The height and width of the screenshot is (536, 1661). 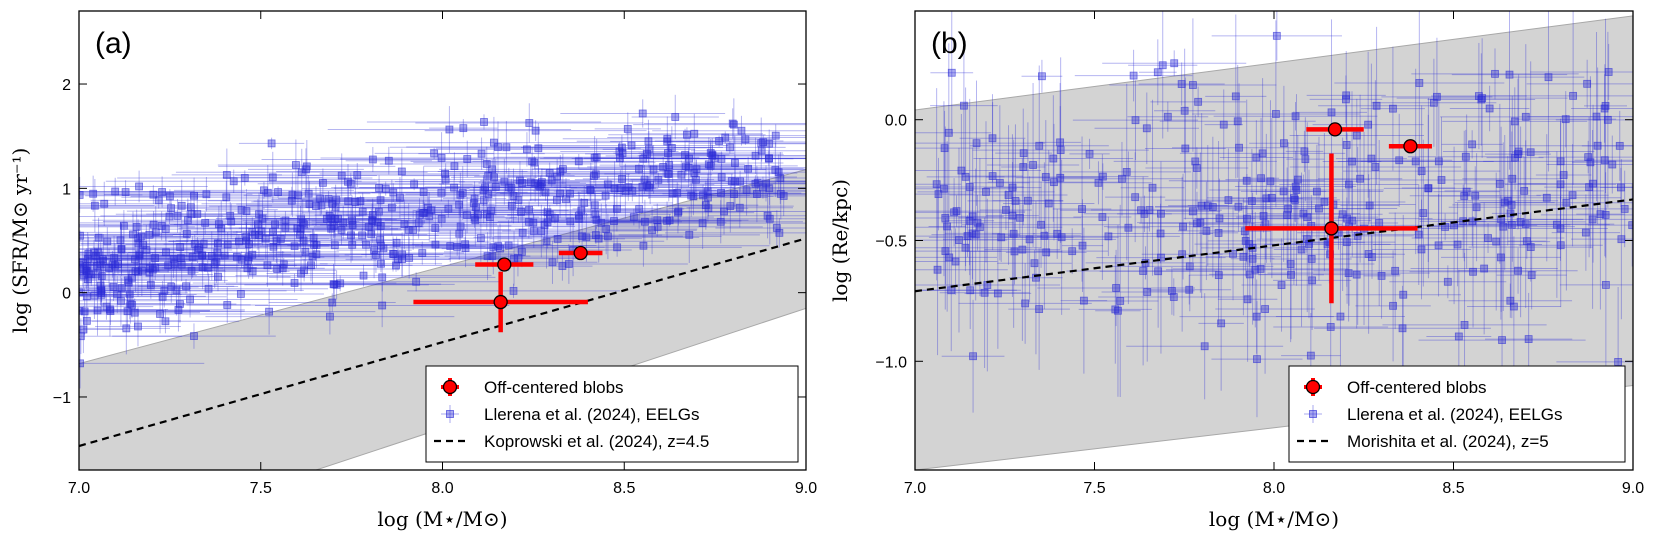 I want to click on legend-label: Llerena et al. (2024), EELGs, so click(x=1454, y=414).